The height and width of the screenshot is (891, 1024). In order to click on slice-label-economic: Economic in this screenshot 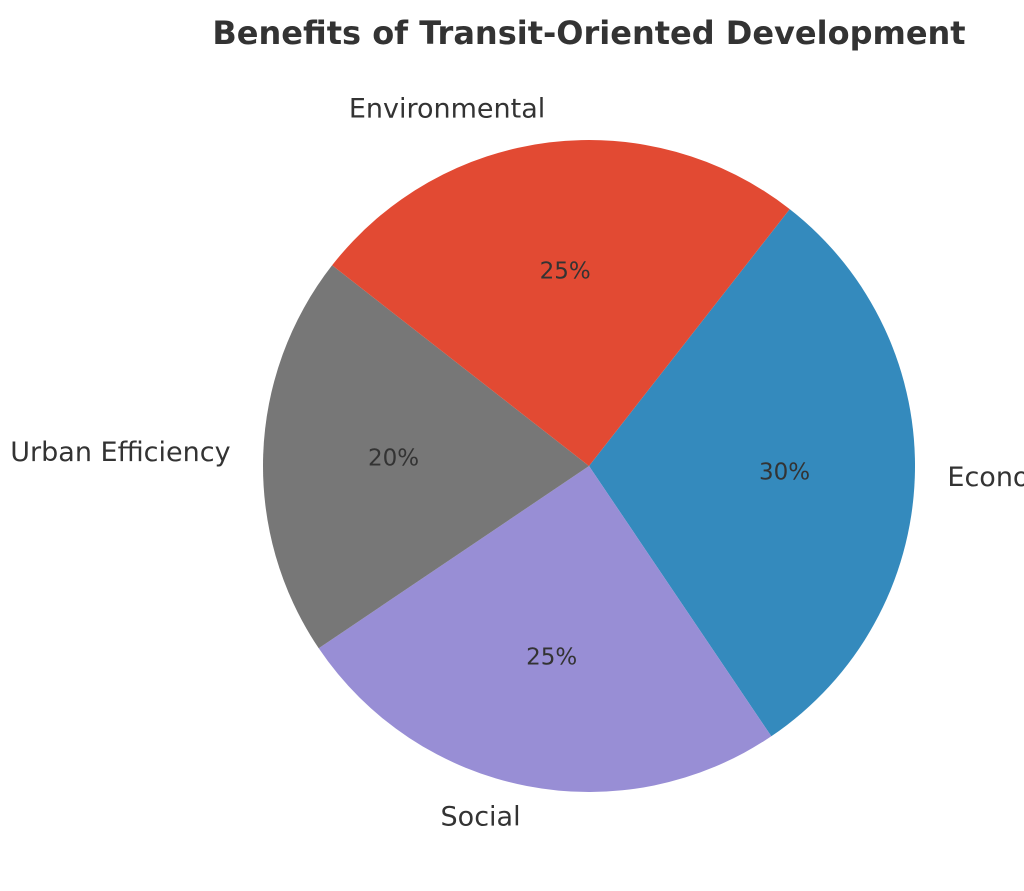, I will do `click(985, 477)`.